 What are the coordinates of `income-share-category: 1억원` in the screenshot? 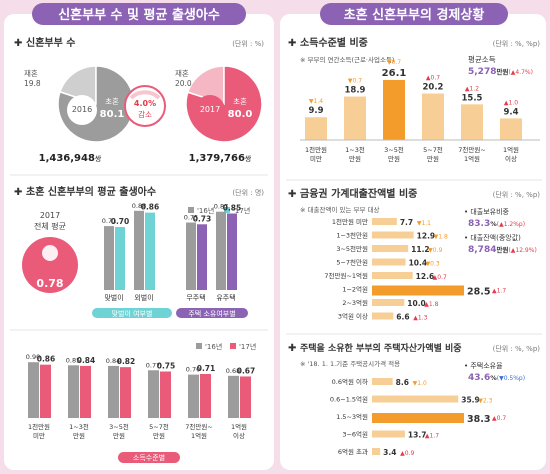 It's located at (472, 158).